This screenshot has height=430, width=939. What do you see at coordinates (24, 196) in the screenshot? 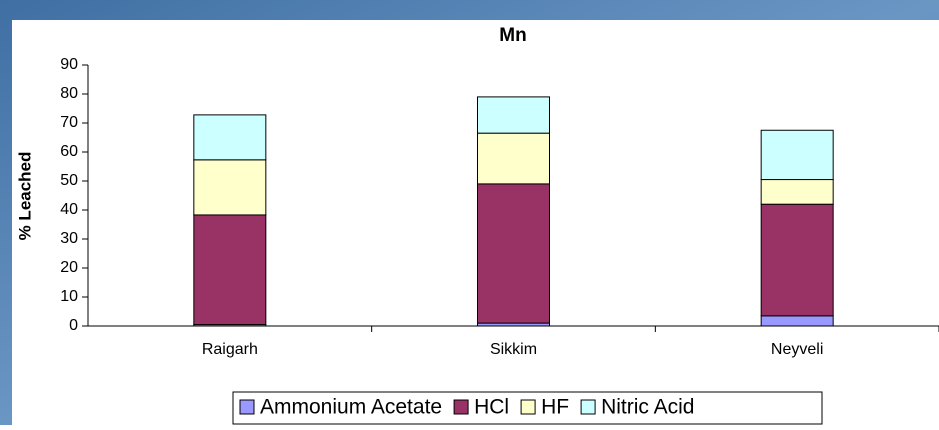
I see `y-axis-label: % Leached` at bounding box center [24, 196].